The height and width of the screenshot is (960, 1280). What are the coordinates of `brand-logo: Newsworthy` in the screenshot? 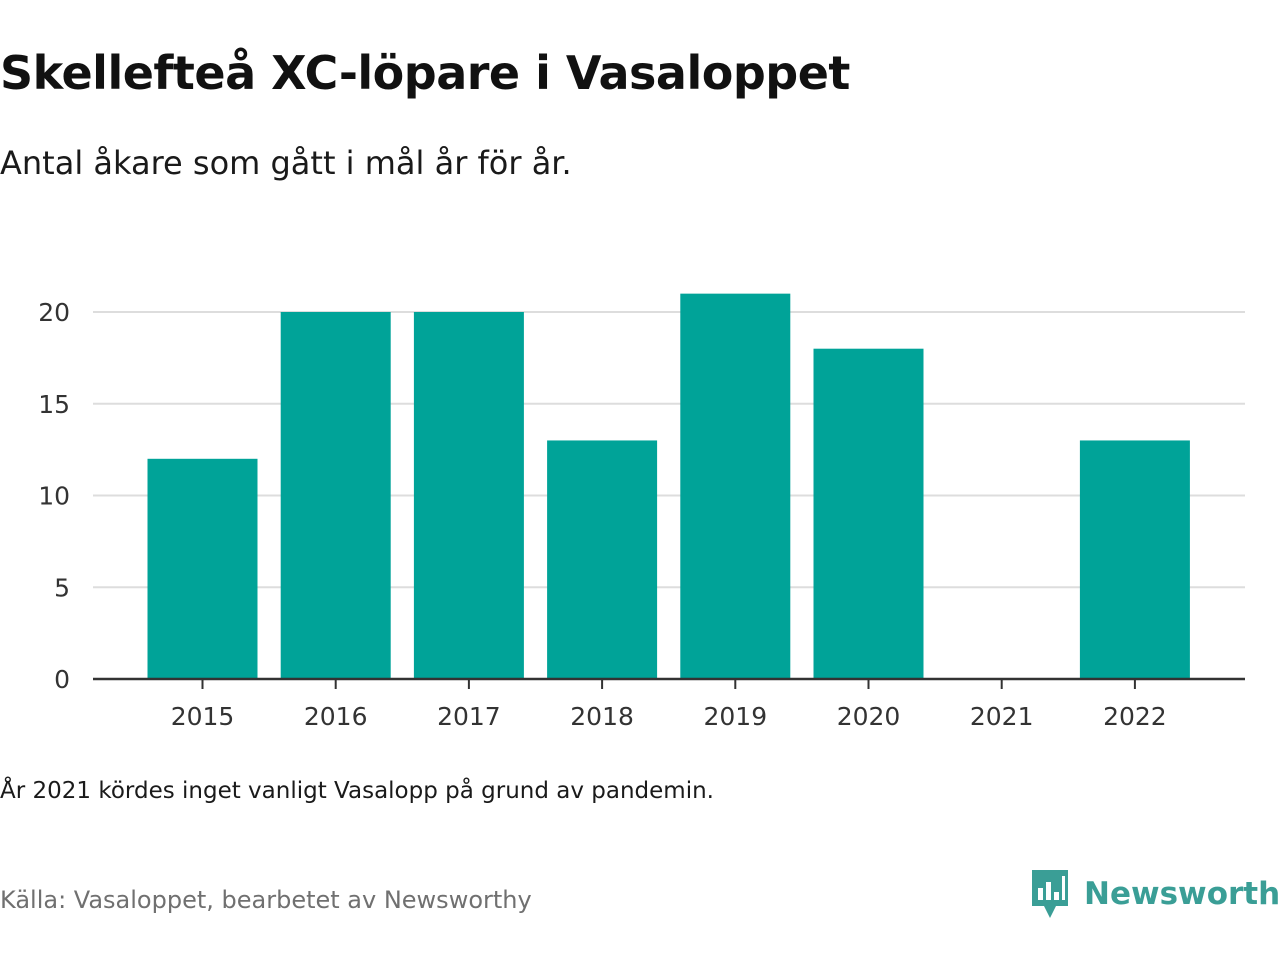 It's located at (1155, 894).